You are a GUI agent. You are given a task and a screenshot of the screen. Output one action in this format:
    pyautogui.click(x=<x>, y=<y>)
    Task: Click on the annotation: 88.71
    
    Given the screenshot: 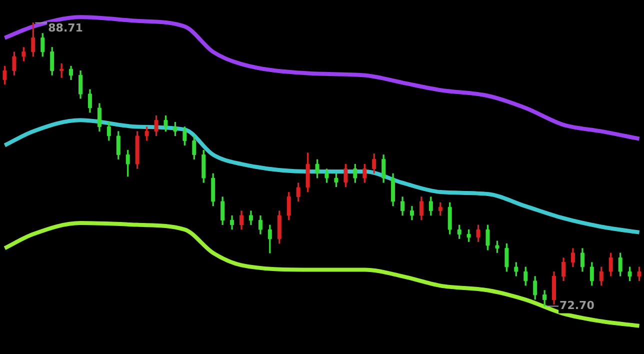 What is the action you would take?
    pyautogui.click(x=65, y=28)
    